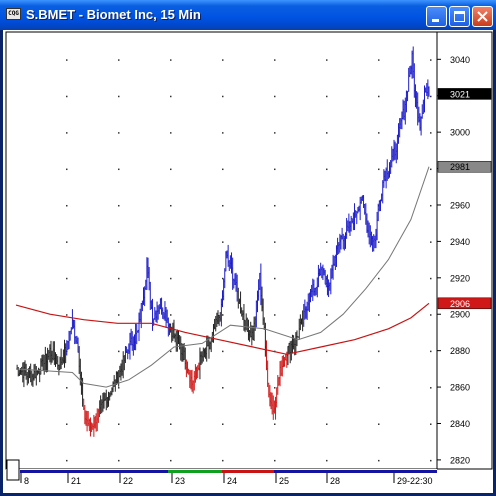 The width and height of the screenshot is (496, 496). I want to click on x-tick-label: 8, so click(26, 481).